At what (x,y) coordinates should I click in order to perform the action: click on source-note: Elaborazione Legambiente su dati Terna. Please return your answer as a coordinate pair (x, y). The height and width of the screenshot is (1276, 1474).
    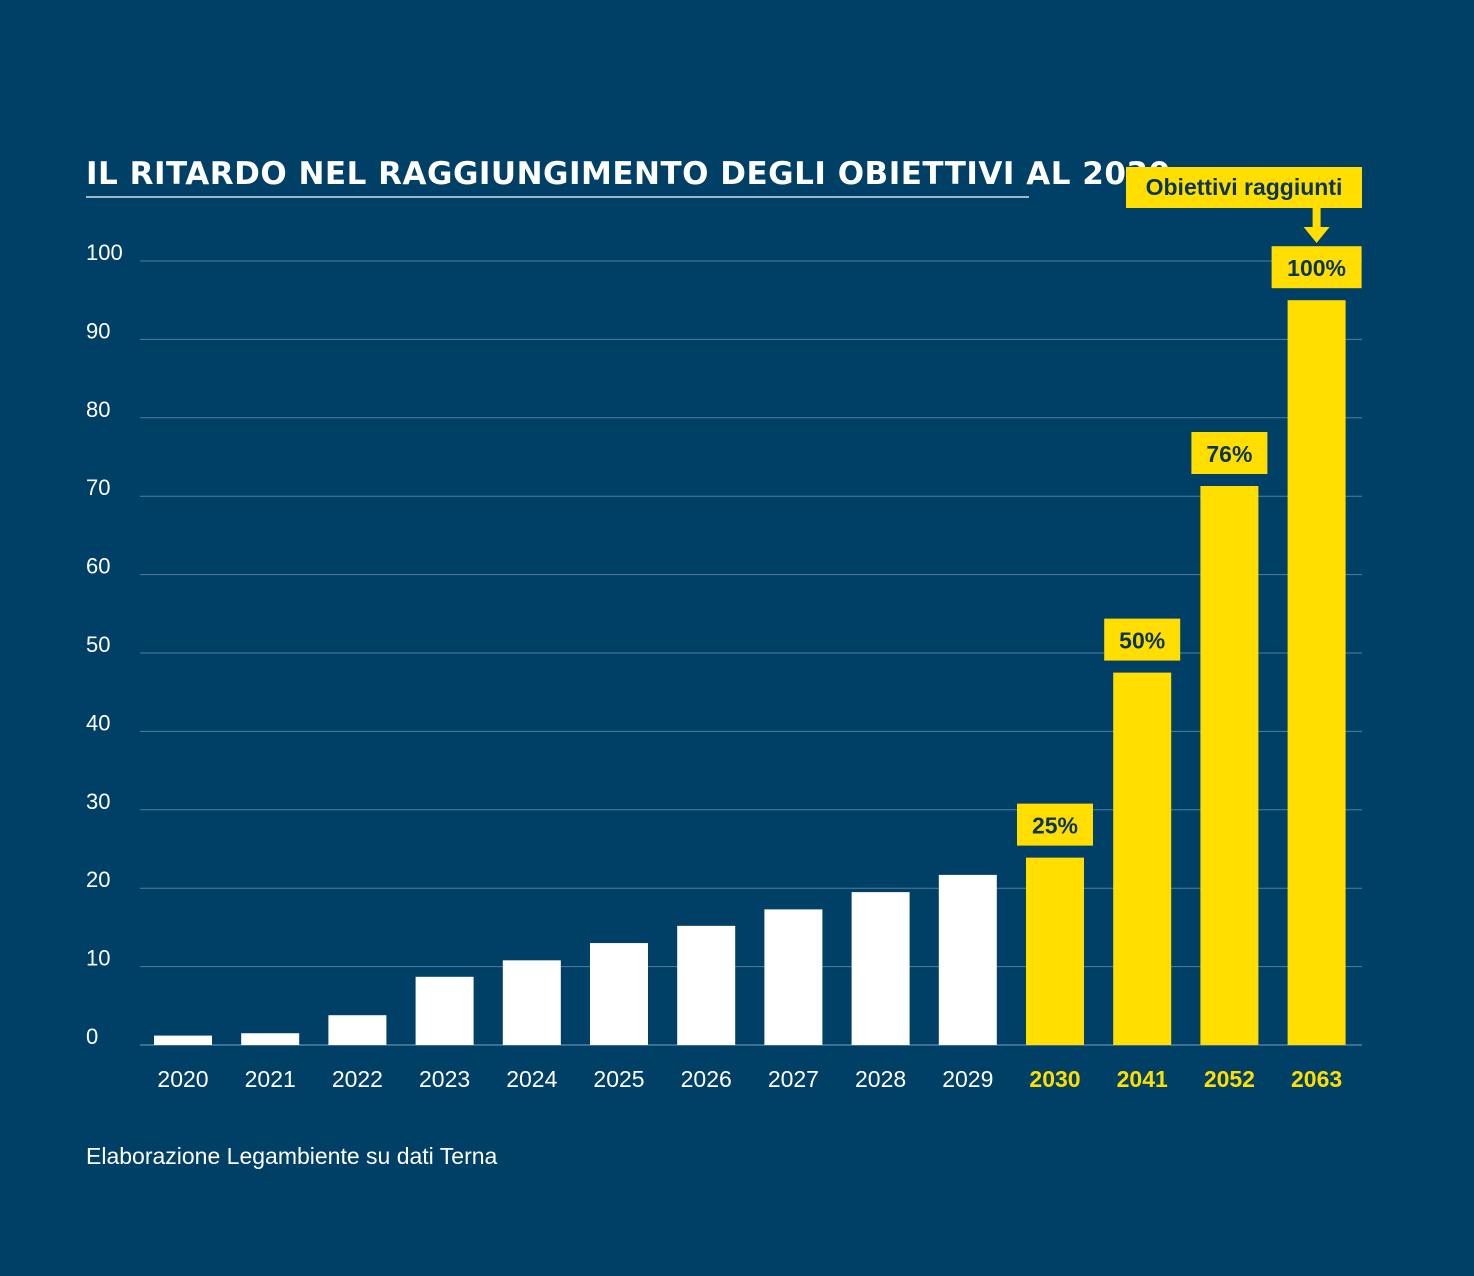
    Looking at the image, I should click on (292, 1156).